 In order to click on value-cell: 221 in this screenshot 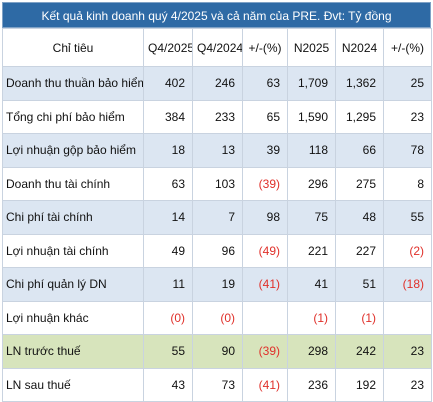, I will do `click(311, 250)`.